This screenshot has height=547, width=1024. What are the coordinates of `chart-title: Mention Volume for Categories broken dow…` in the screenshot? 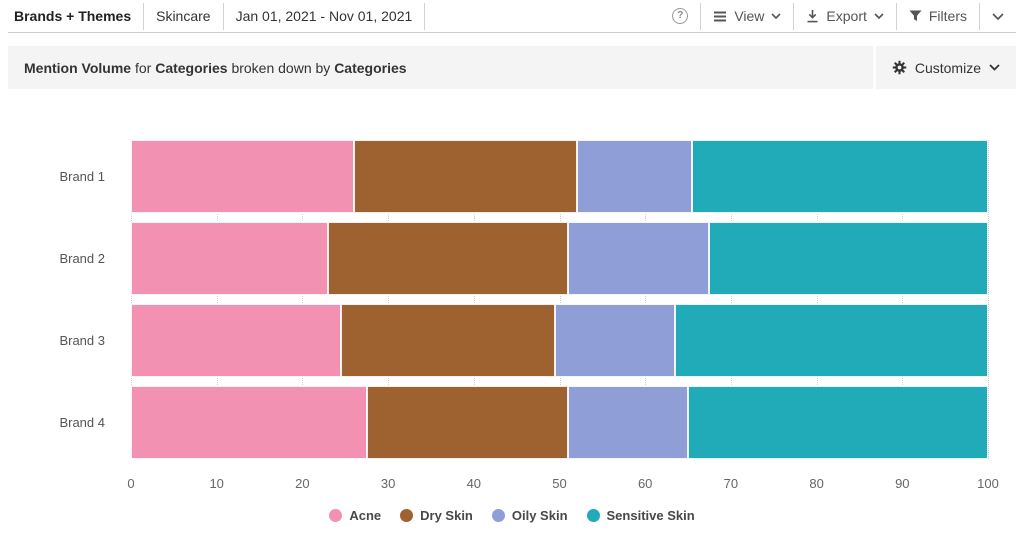 It's located at (207, 67).